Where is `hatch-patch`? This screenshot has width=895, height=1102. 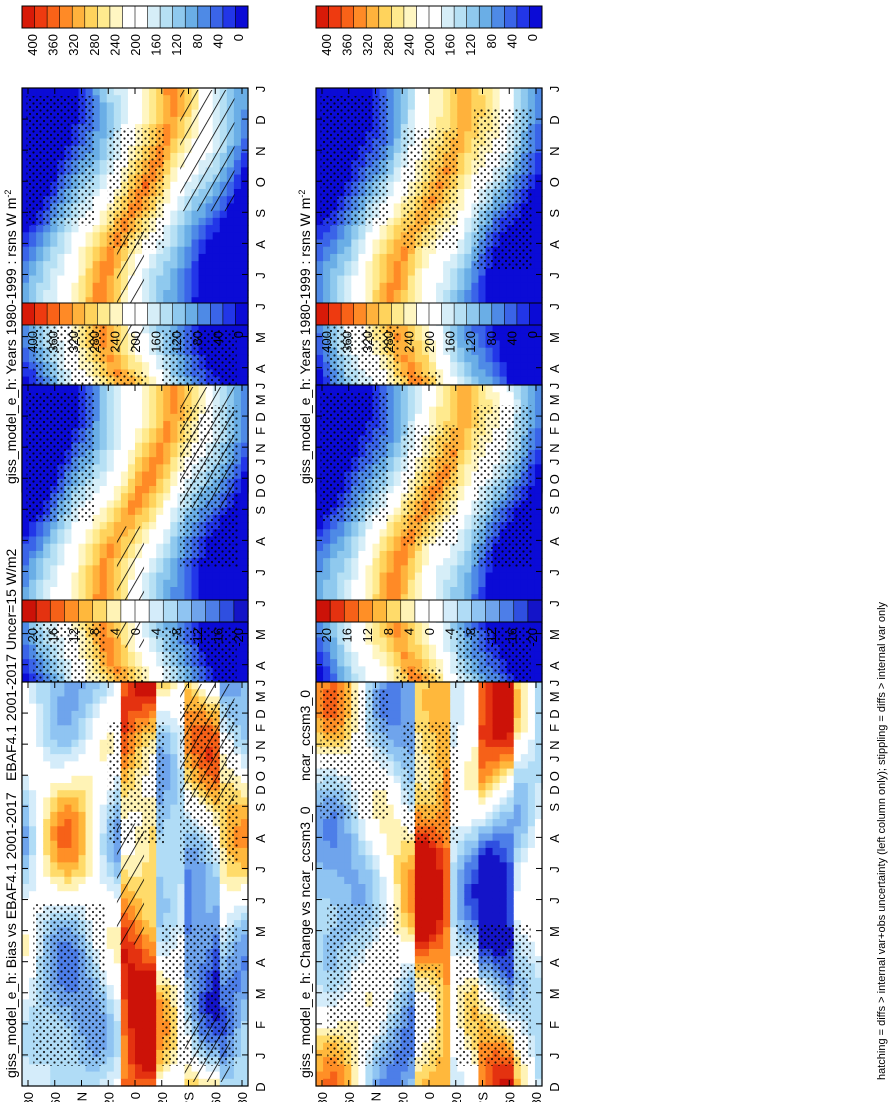 hatch-patch is located at coordinates (130, 290).